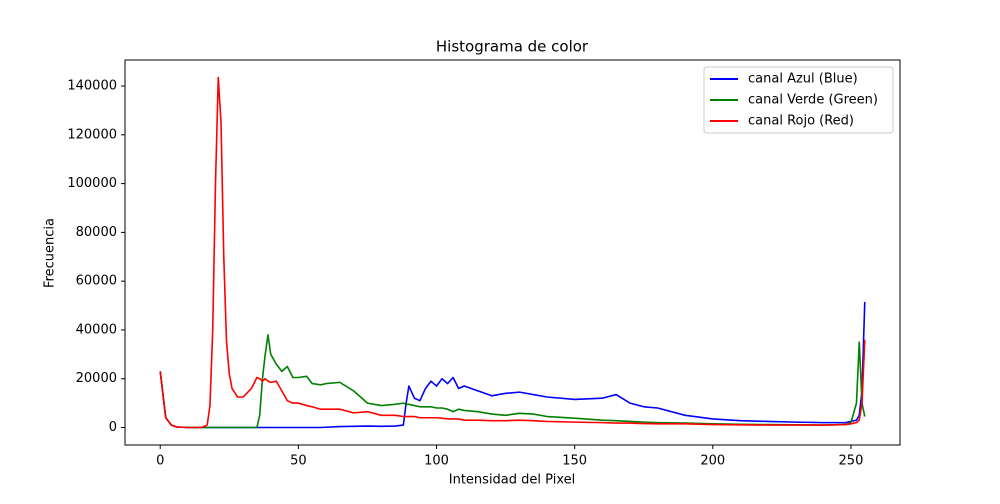  Describe the element at coordinates (574, 461) in the screenshot. I see `x-tick-label: 150` at that location.